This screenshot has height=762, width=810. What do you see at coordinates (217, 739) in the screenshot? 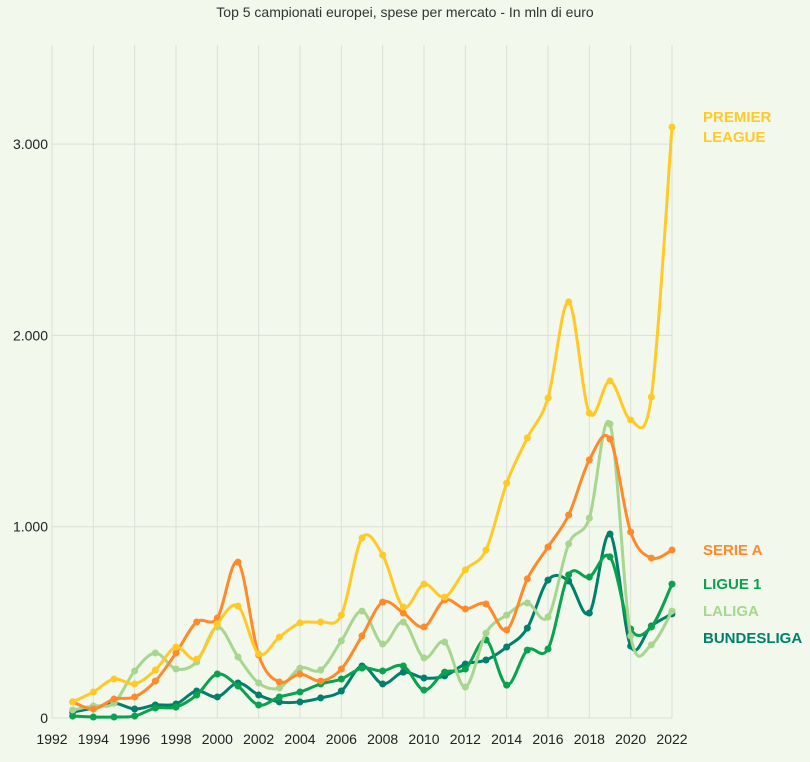
I see `x-tick-label: 2000` at bounding box center [217, 739].